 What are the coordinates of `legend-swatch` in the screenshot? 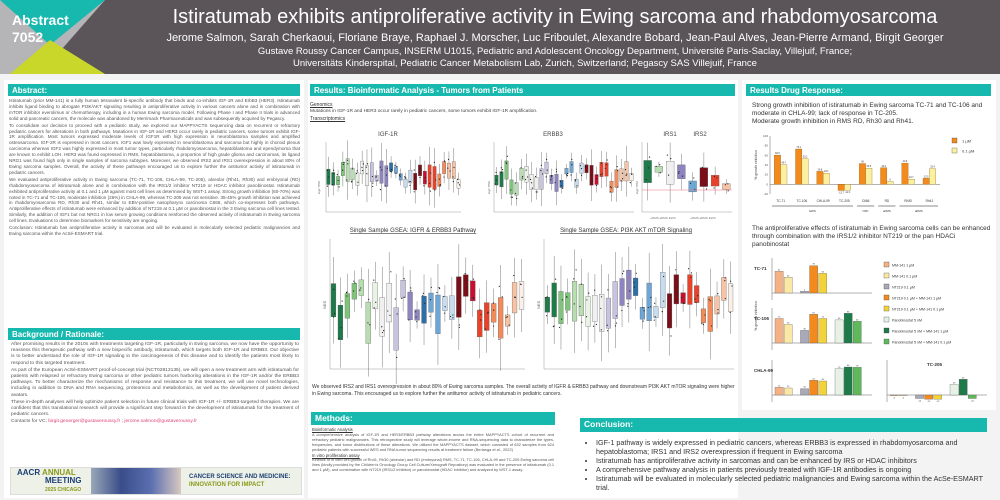 It's located at (954, 150).